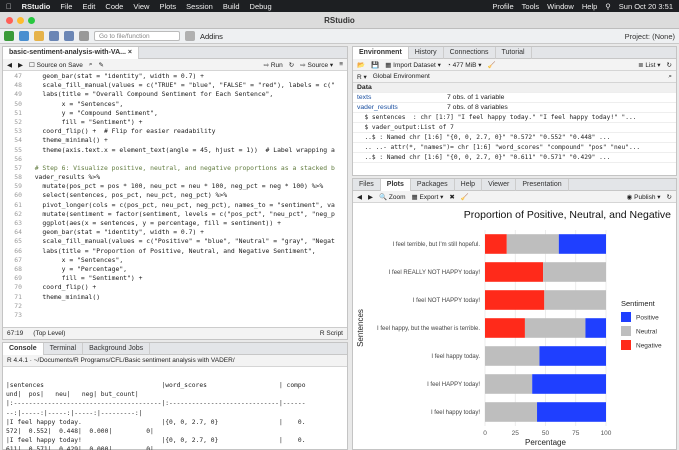 This screenshot has height=450, width=679. Describe the element at coordinates (190, 36) in the screenshot. I see `workspace-panes-icon` at that location.